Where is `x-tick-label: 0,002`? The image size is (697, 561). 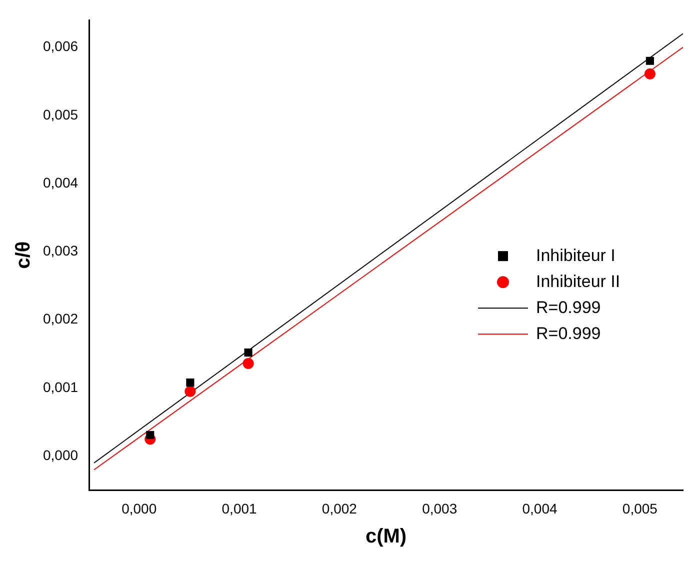
x-tick-label: 0,002 is located at coordinates (340, 508).